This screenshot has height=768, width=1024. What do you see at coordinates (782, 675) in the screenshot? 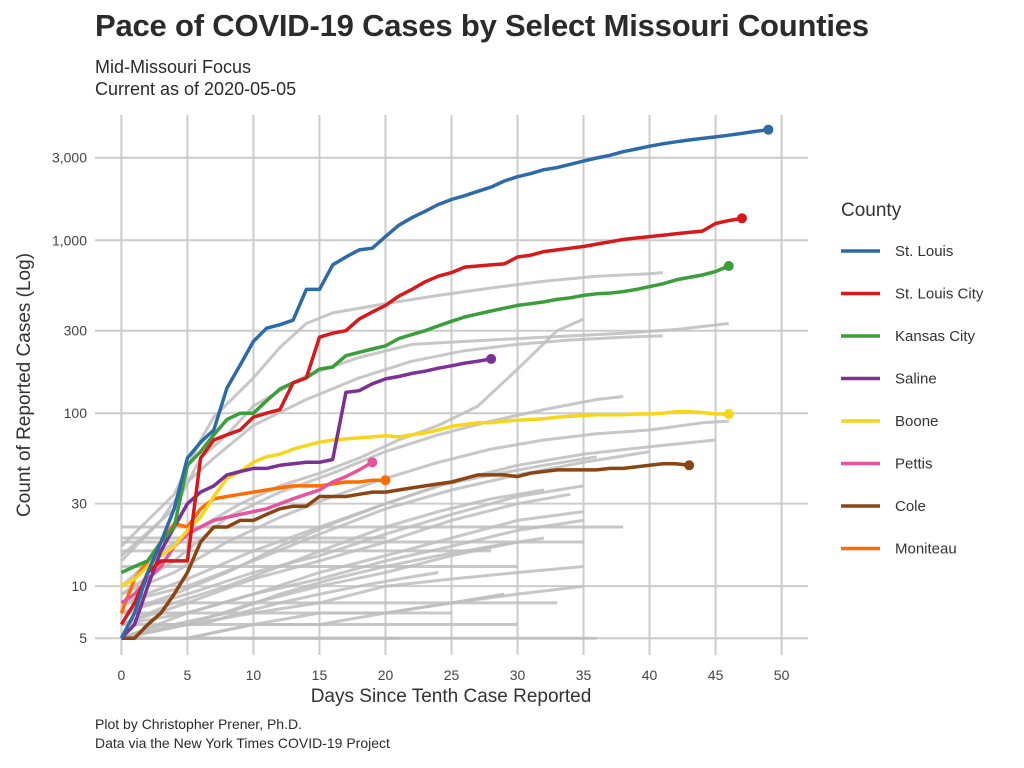
I see `x-tick-label: 50` at bounding box center [782, 675].